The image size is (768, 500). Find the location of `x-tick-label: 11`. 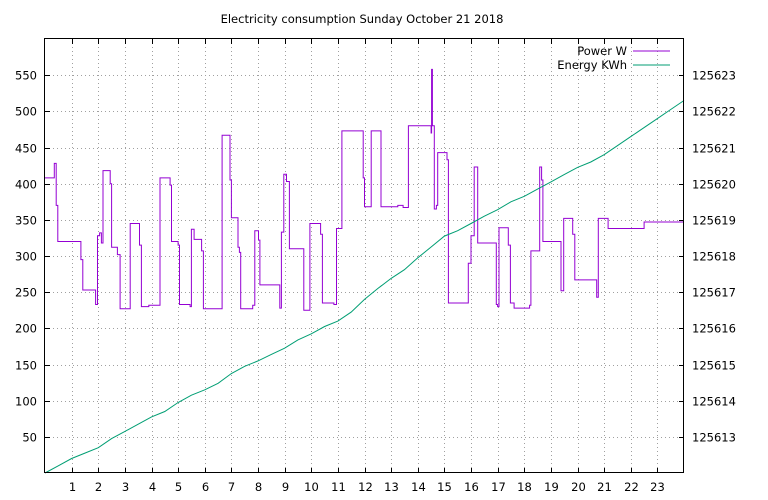

x-tick-label: 11 is located at coordinates (338, 487).